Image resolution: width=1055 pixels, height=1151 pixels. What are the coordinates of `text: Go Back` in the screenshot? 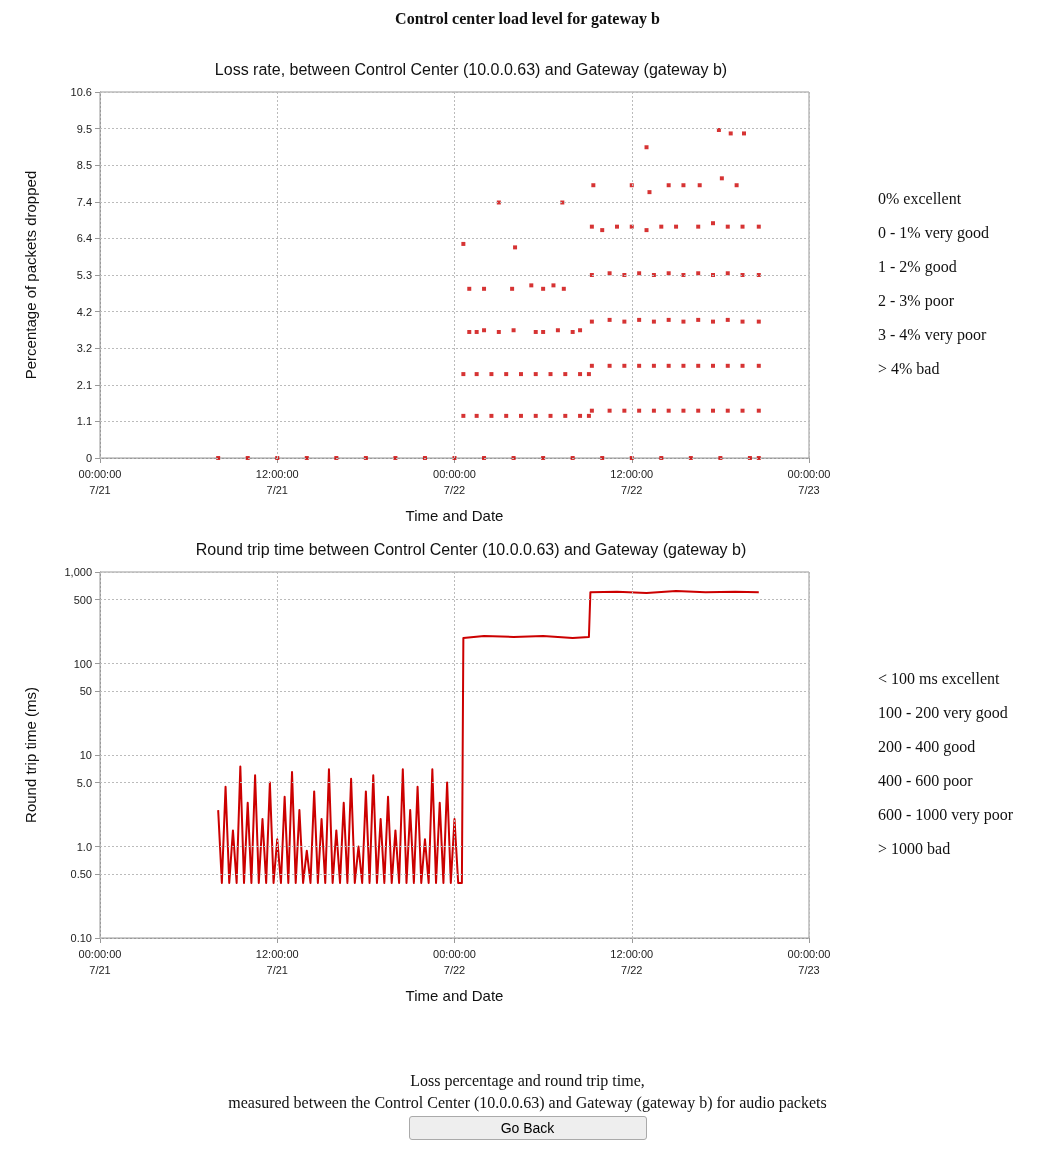 It's located at (527, 1128).